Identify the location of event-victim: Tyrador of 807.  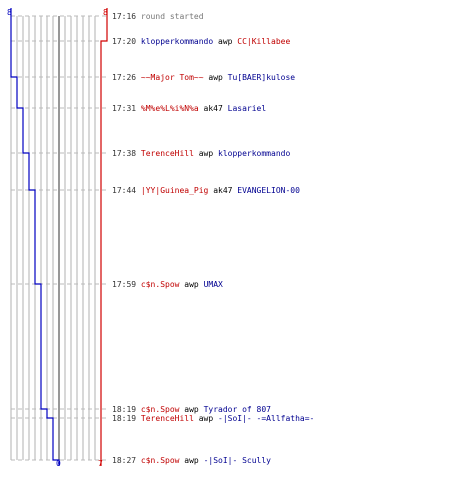
(237, 409).